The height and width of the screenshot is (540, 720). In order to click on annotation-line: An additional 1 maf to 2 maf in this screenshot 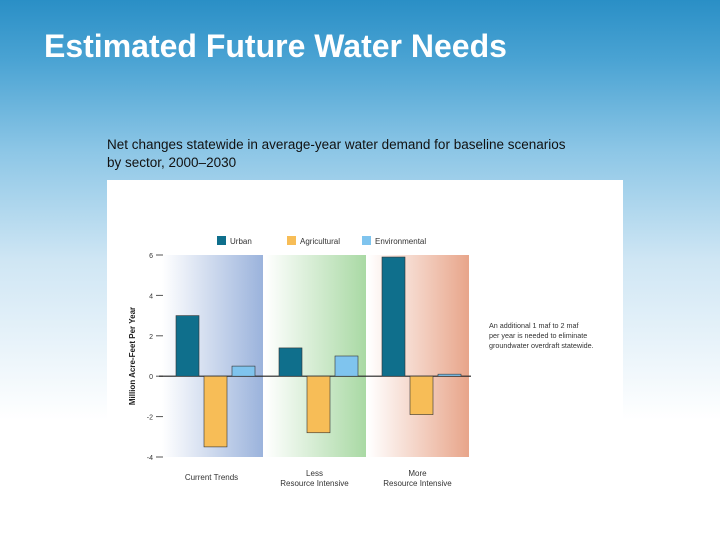, I will do `click(534, 325)`.